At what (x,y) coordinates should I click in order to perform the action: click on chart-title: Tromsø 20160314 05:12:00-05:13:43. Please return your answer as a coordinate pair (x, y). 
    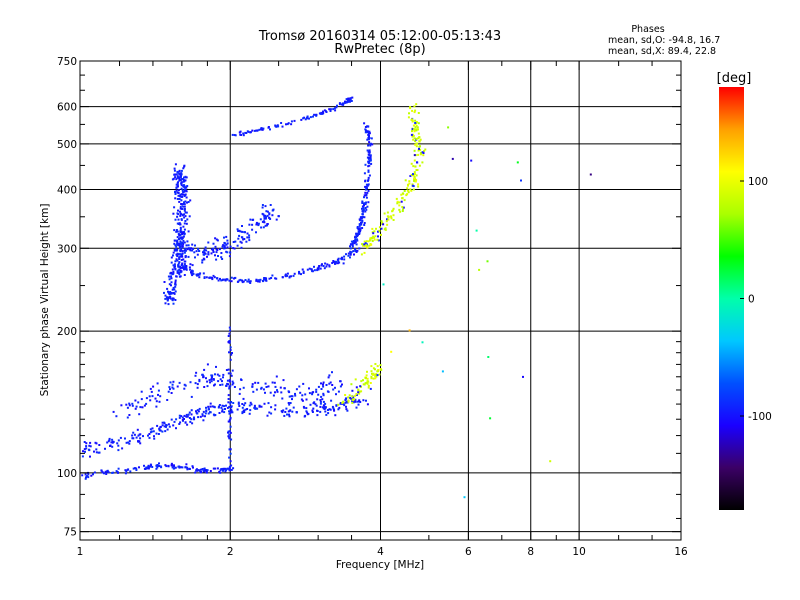
    Looking at the image, I should click on (379, 36).